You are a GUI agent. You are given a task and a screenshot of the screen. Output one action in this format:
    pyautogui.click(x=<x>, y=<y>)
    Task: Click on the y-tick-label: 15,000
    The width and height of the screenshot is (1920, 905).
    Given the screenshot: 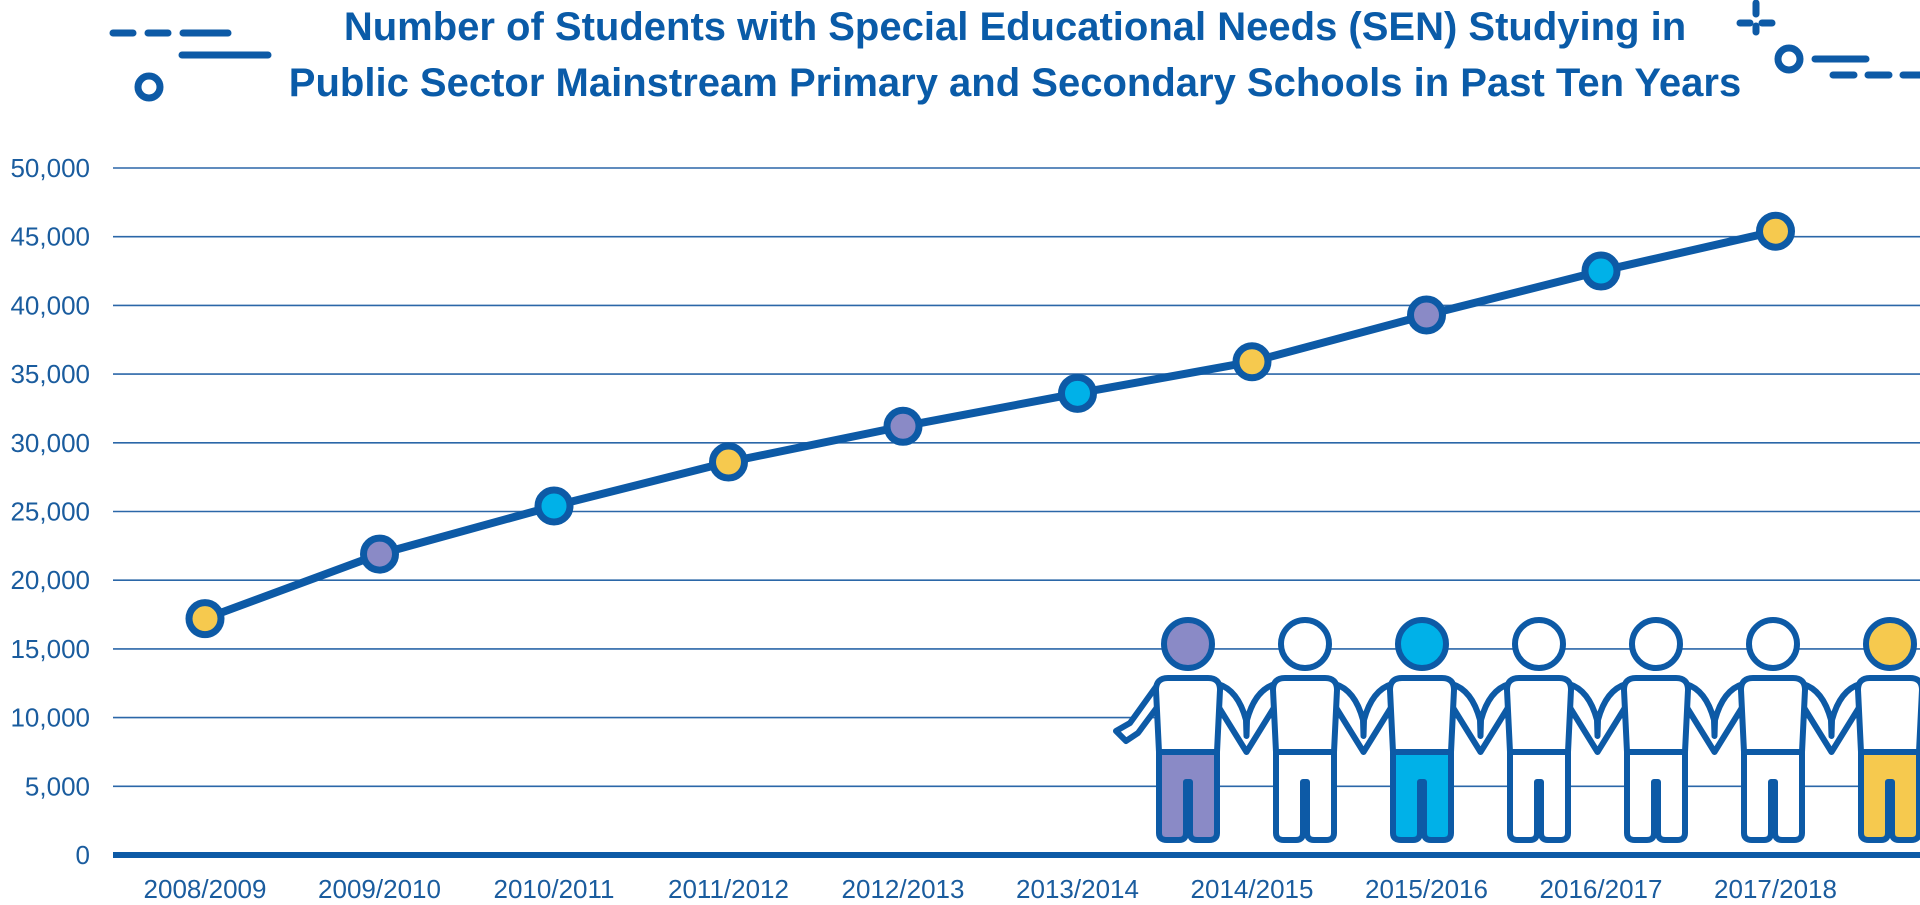 What is the action you would take?
    pyautogui.click(x=50, y=649)
    